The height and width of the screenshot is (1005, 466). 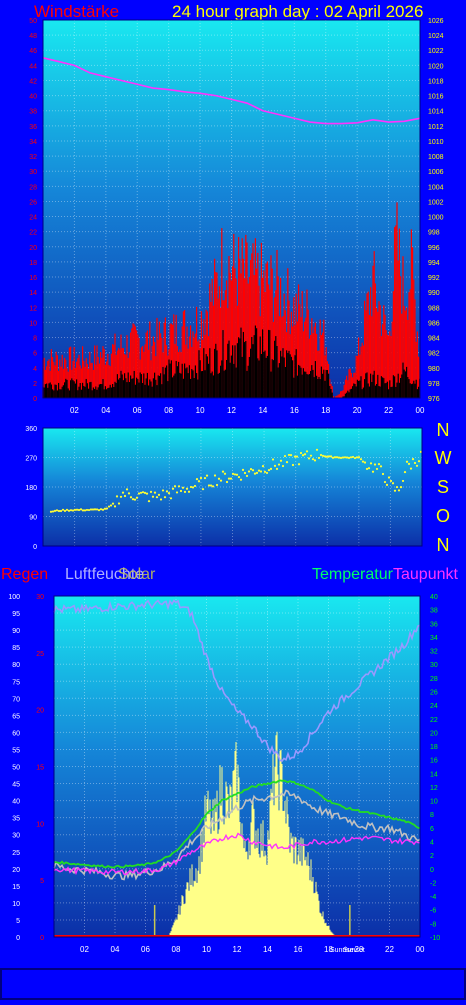 I want to click on direction-y-tick-label: 360, so click(x=31, y=429).